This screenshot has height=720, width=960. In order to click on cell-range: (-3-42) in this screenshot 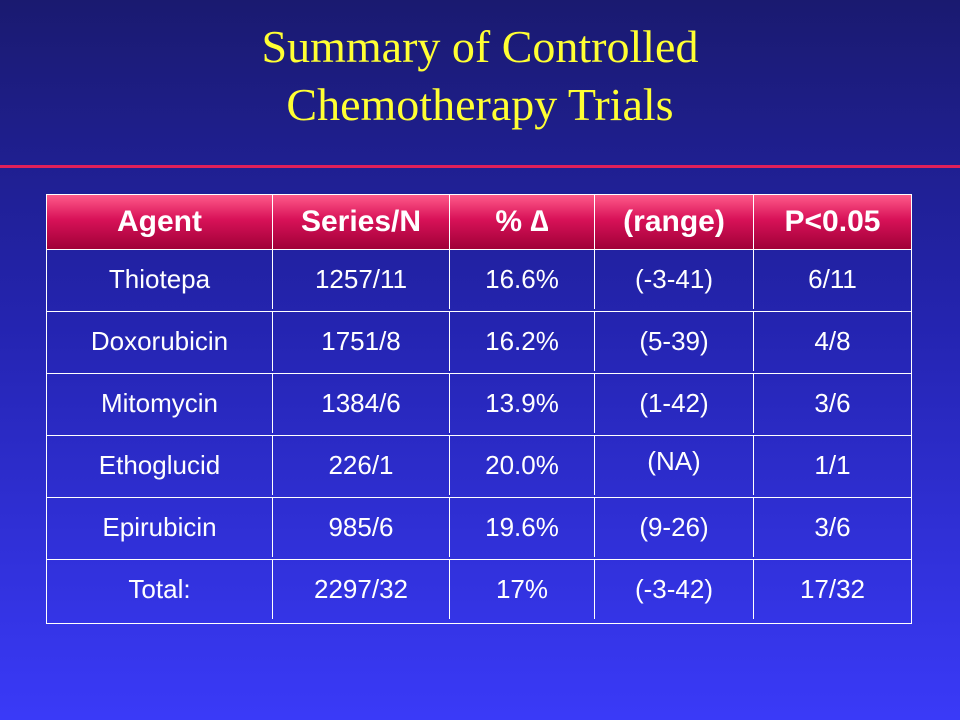, I will do `click(674, 589)`.